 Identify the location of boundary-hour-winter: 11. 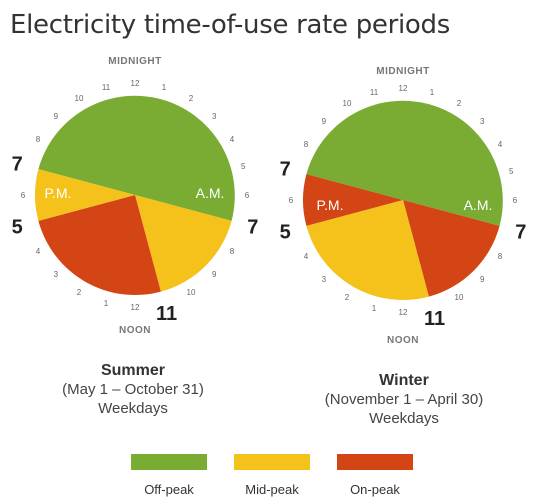
(434, 319).